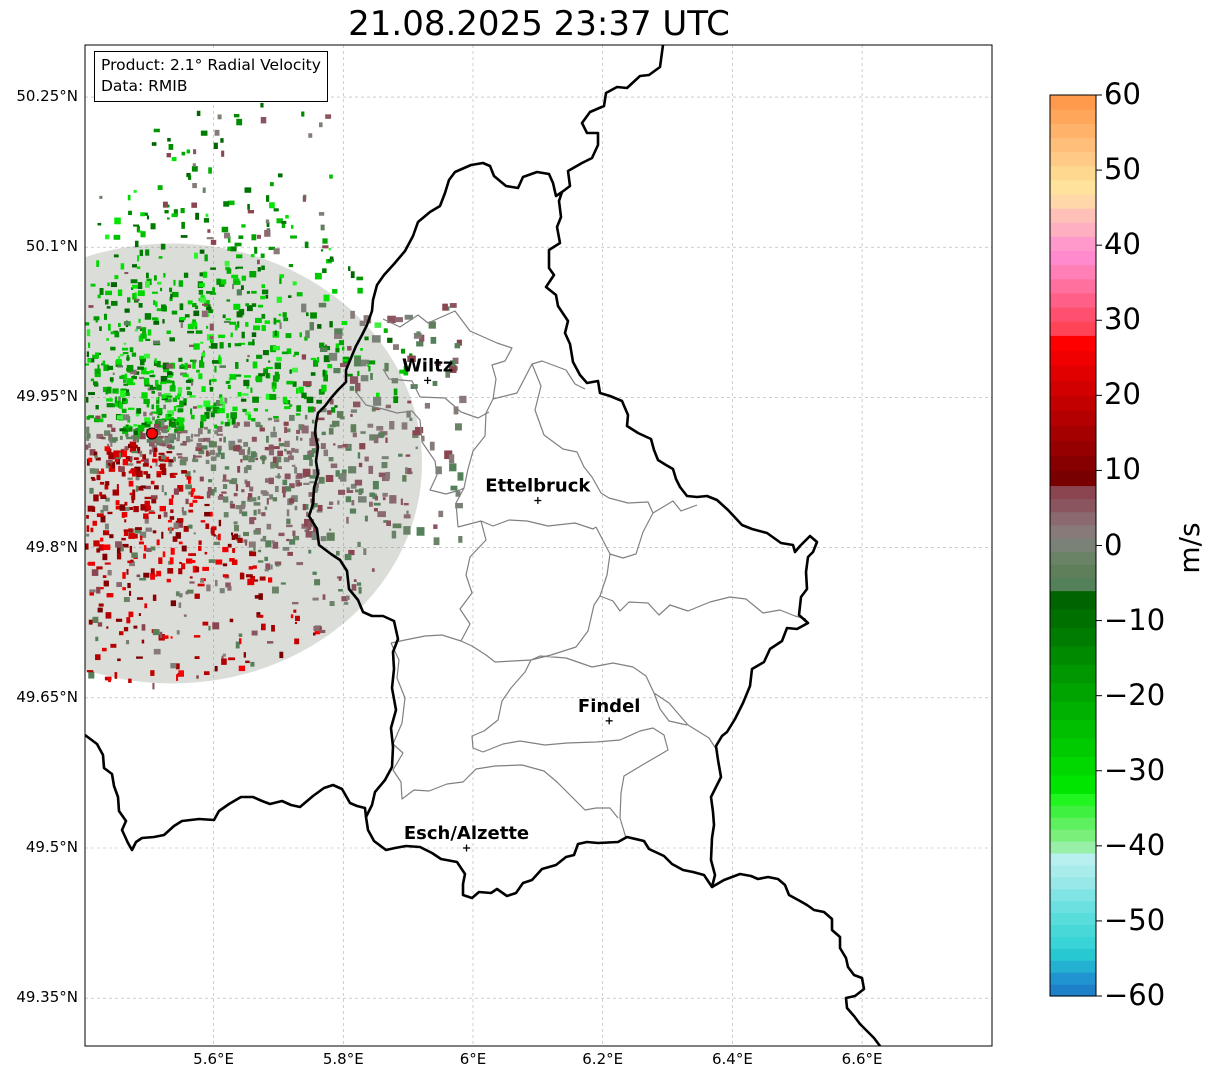 This screenshot has width=1207, height=1081. What do you see at coordinates (47, 997) in the screenshot?
I see `lat-tick-label: 49.35°N` at bounding box center [47, 997].